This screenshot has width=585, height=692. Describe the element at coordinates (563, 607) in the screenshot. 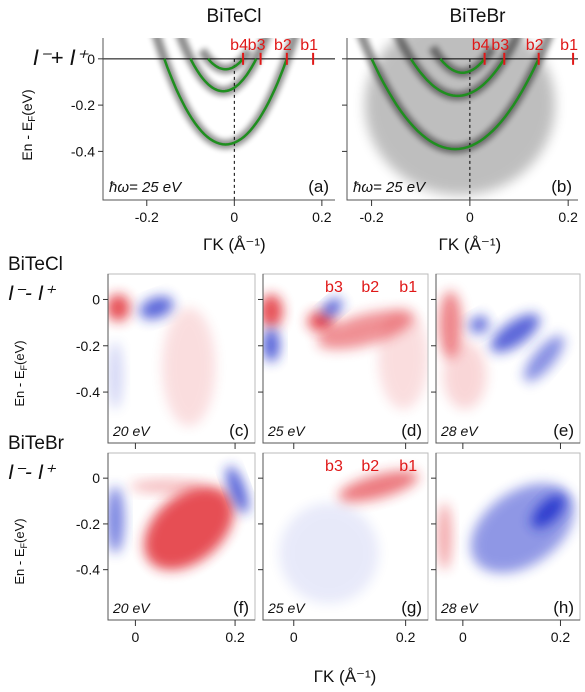

I see `panel-letter: (h)` at that location.